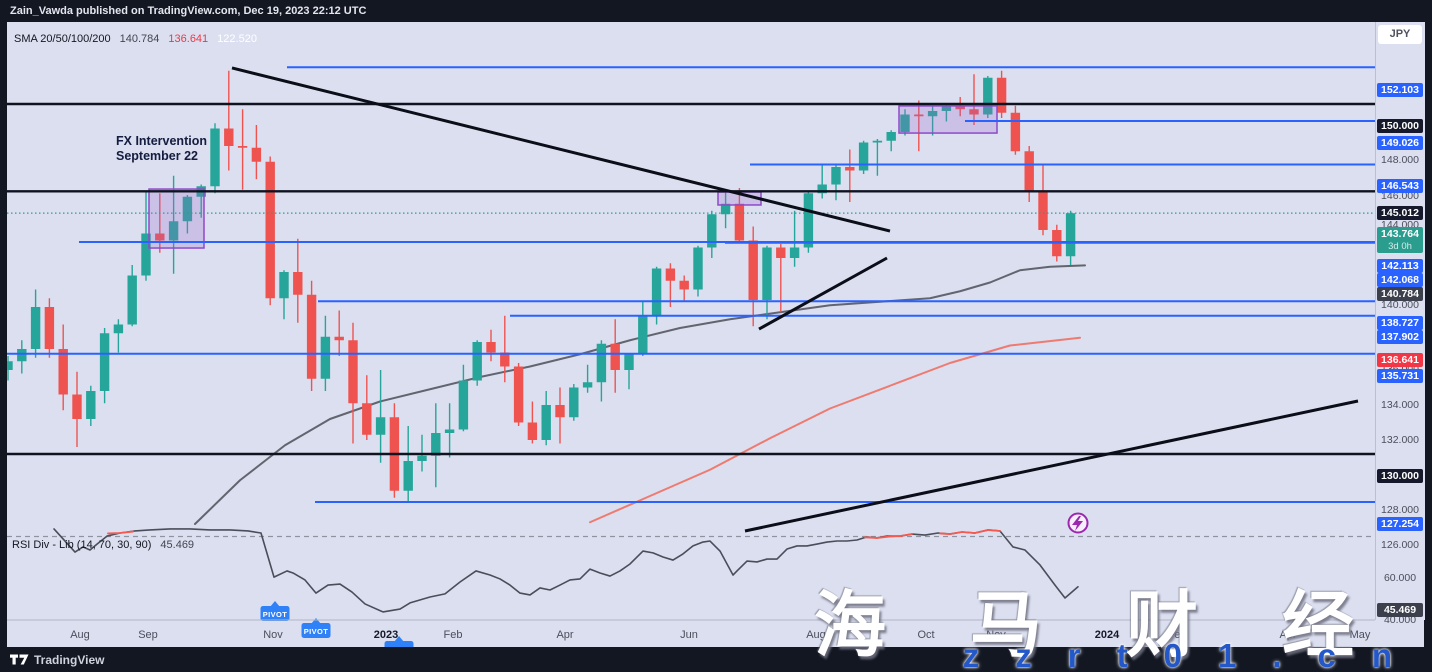  What do you see at coordinates (1360, 635) in the screenshot?
I see `time-axis-label: May` at bounding box center [1360, 635].